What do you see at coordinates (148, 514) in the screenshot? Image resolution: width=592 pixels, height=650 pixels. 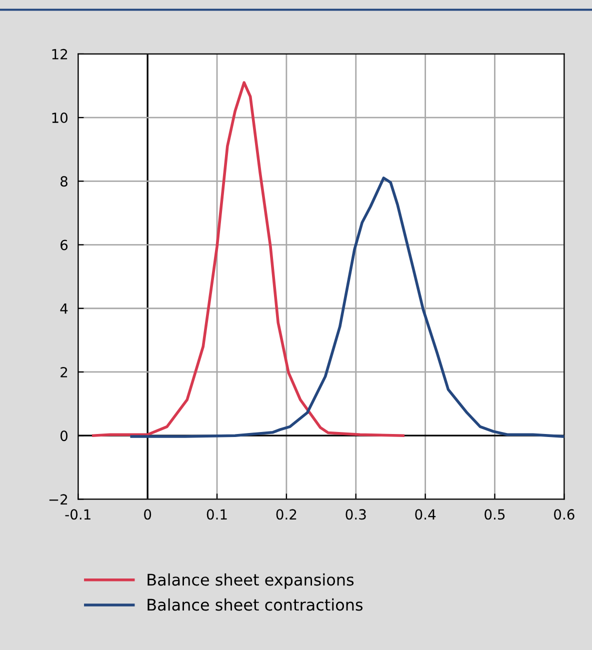 I see `x-tick-label: 0` at bounding box center [148, 514].